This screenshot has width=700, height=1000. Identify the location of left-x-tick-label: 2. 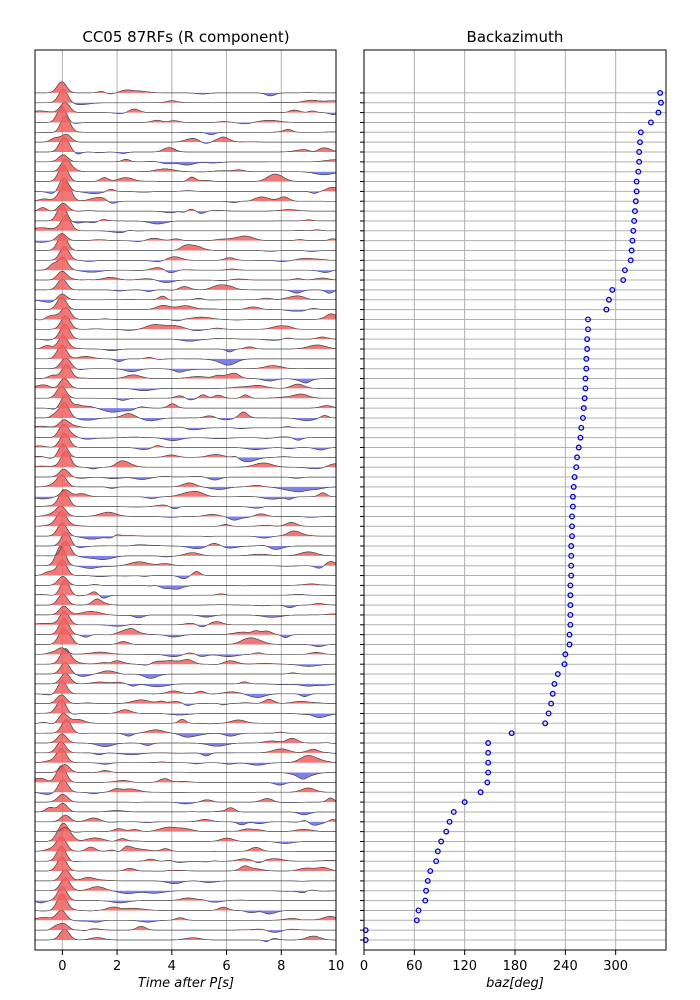
(117, 966).